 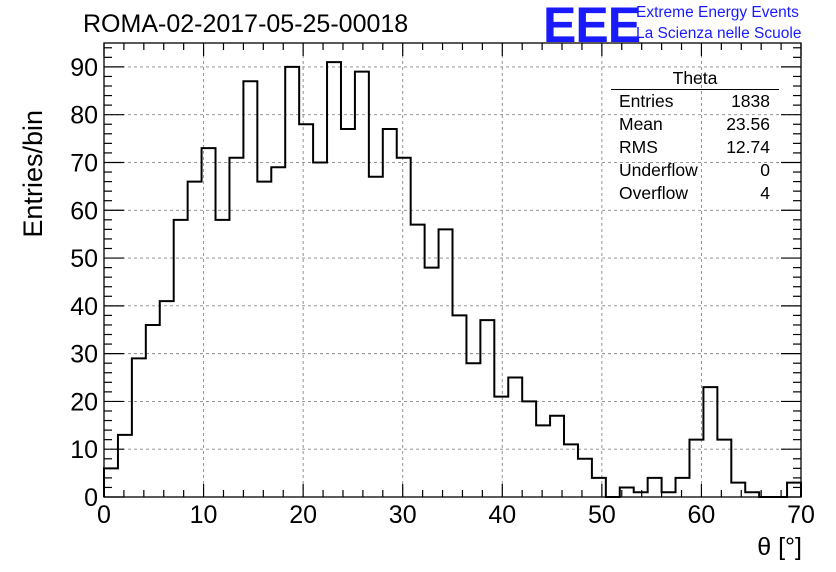 What do you see at coordinates (695, 124) in the screenshot?
I see `stats-row-mean: Mean 23.56` at bounding box center [695, 124].